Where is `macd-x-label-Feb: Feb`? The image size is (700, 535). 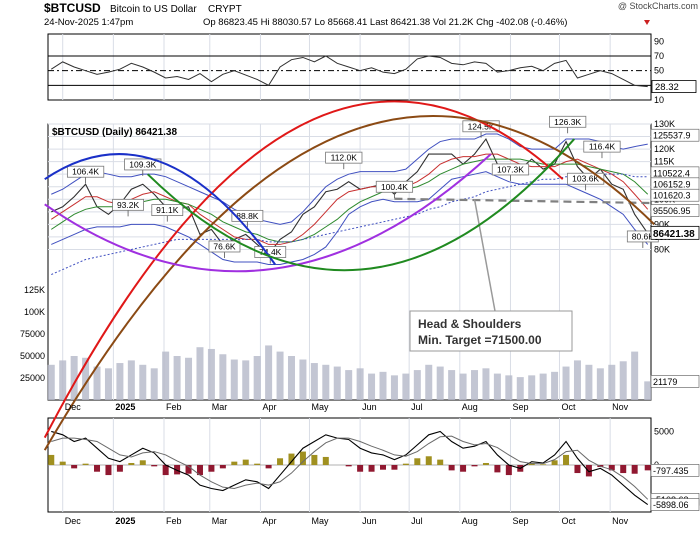 macd-x-label-Feb: Feb is located at coordinates (174, 521).